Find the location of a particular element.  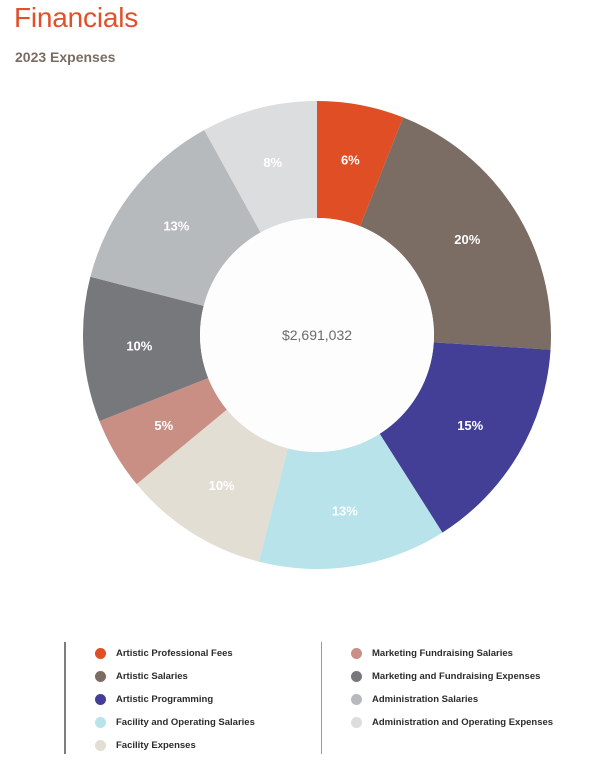

legend-label: Facility Expenses is located at coordinates (156, 745).